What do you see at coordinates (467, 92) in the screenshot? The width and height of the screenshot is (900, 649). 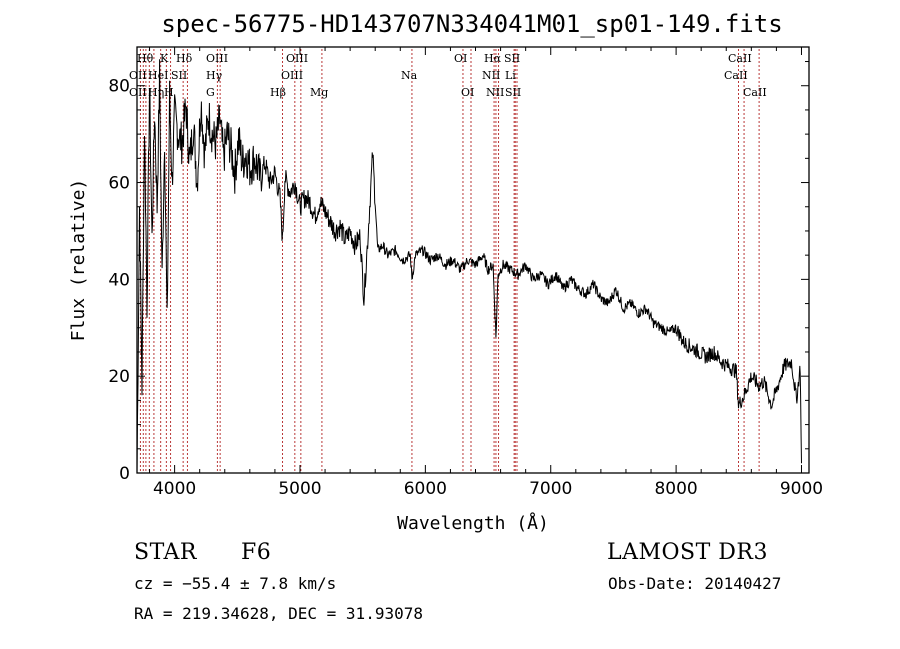 I see `line-label-oi-2: OI` at bounding box center [467, 92].